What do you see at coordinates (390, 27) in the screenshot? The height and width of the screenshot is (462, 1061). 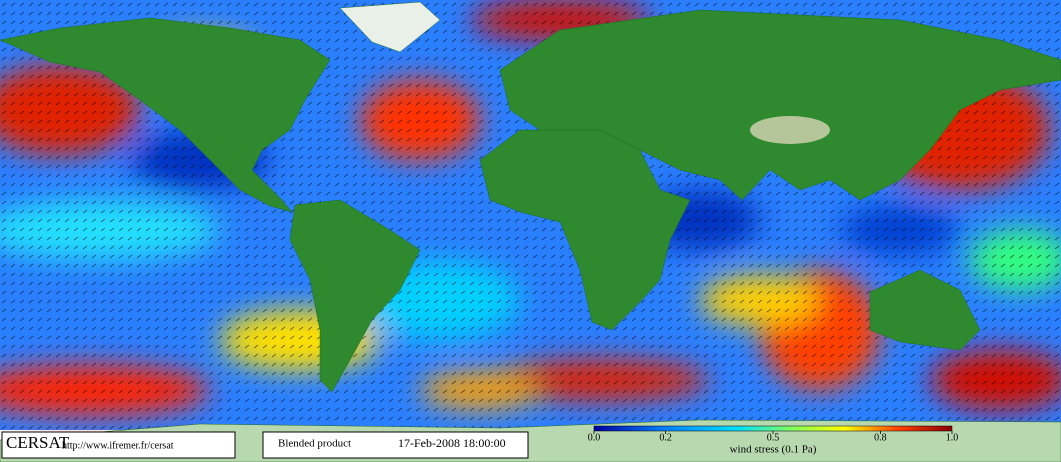 I see `greenland` at bounding box center [390, 27].